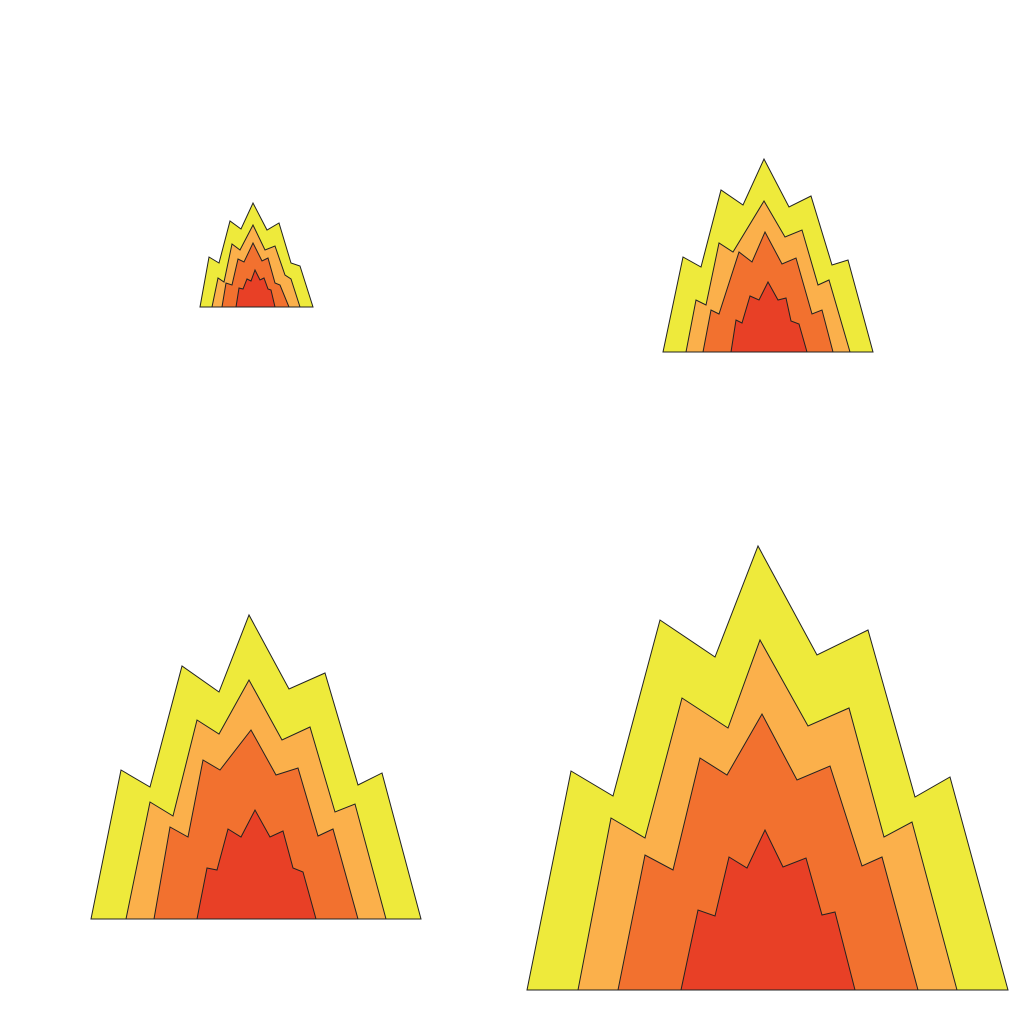 The image size is (1024, 1024). Describe the element at coordinates (256, 766) in the screenshot. I see `flame-large` at that location.